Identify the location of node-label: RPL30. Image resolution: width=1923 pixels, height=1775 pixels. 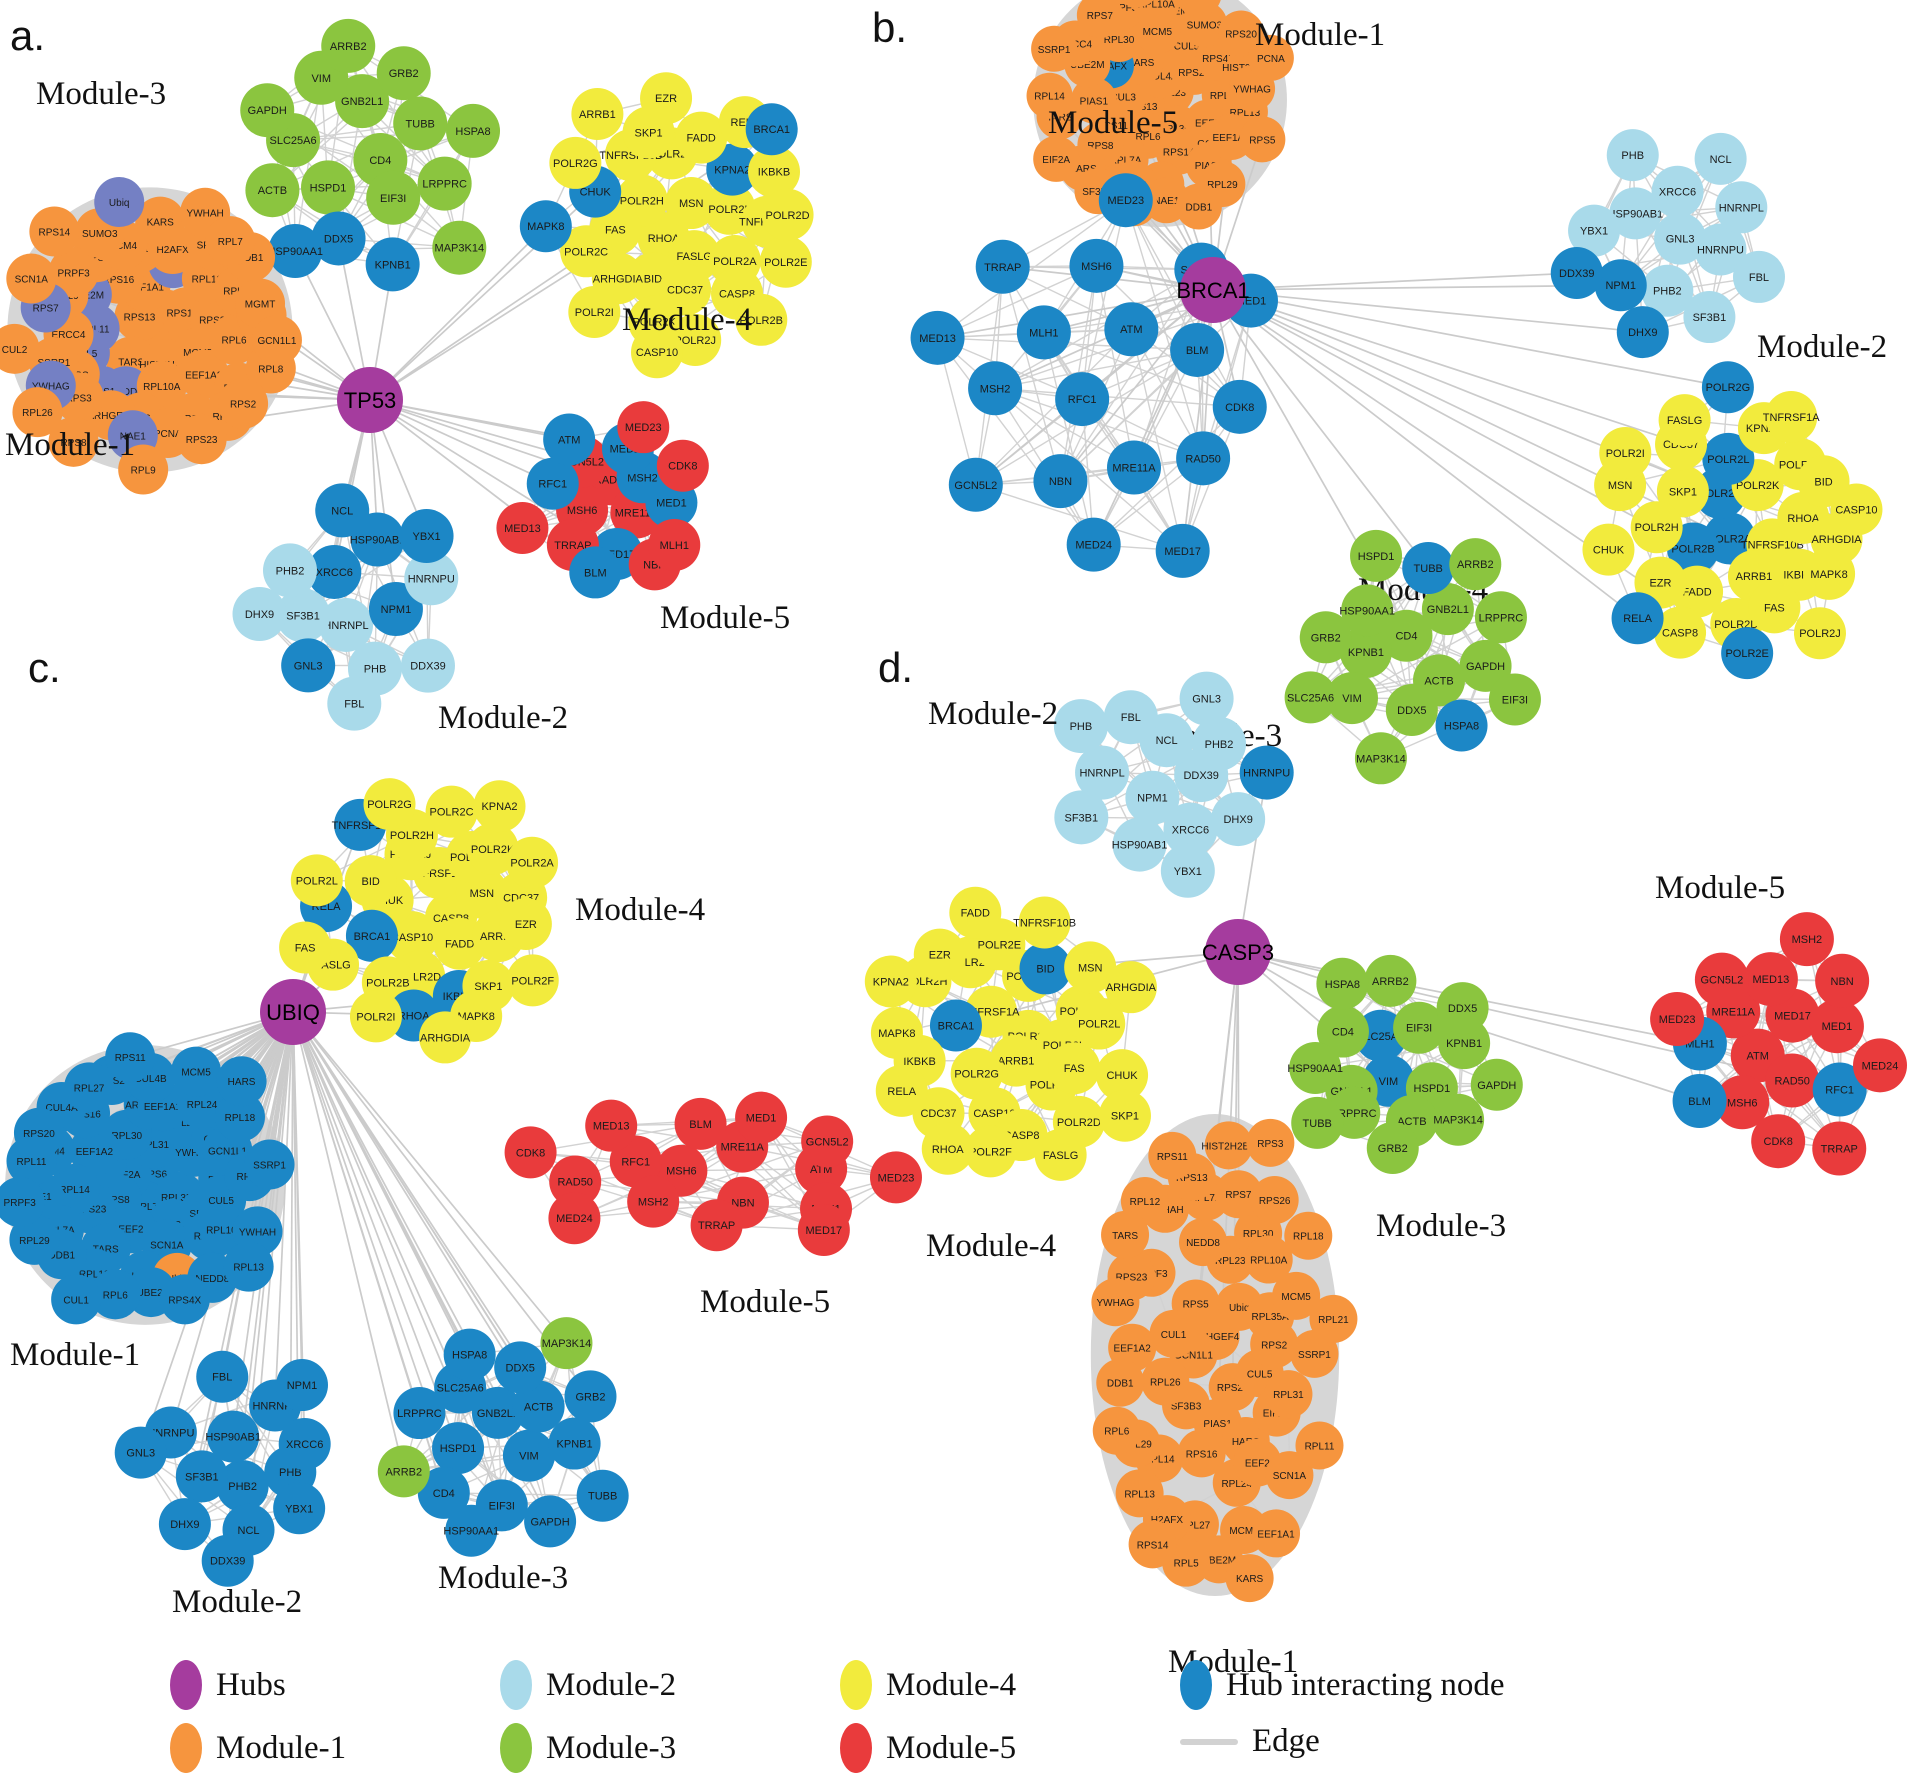
(1258, 1234).